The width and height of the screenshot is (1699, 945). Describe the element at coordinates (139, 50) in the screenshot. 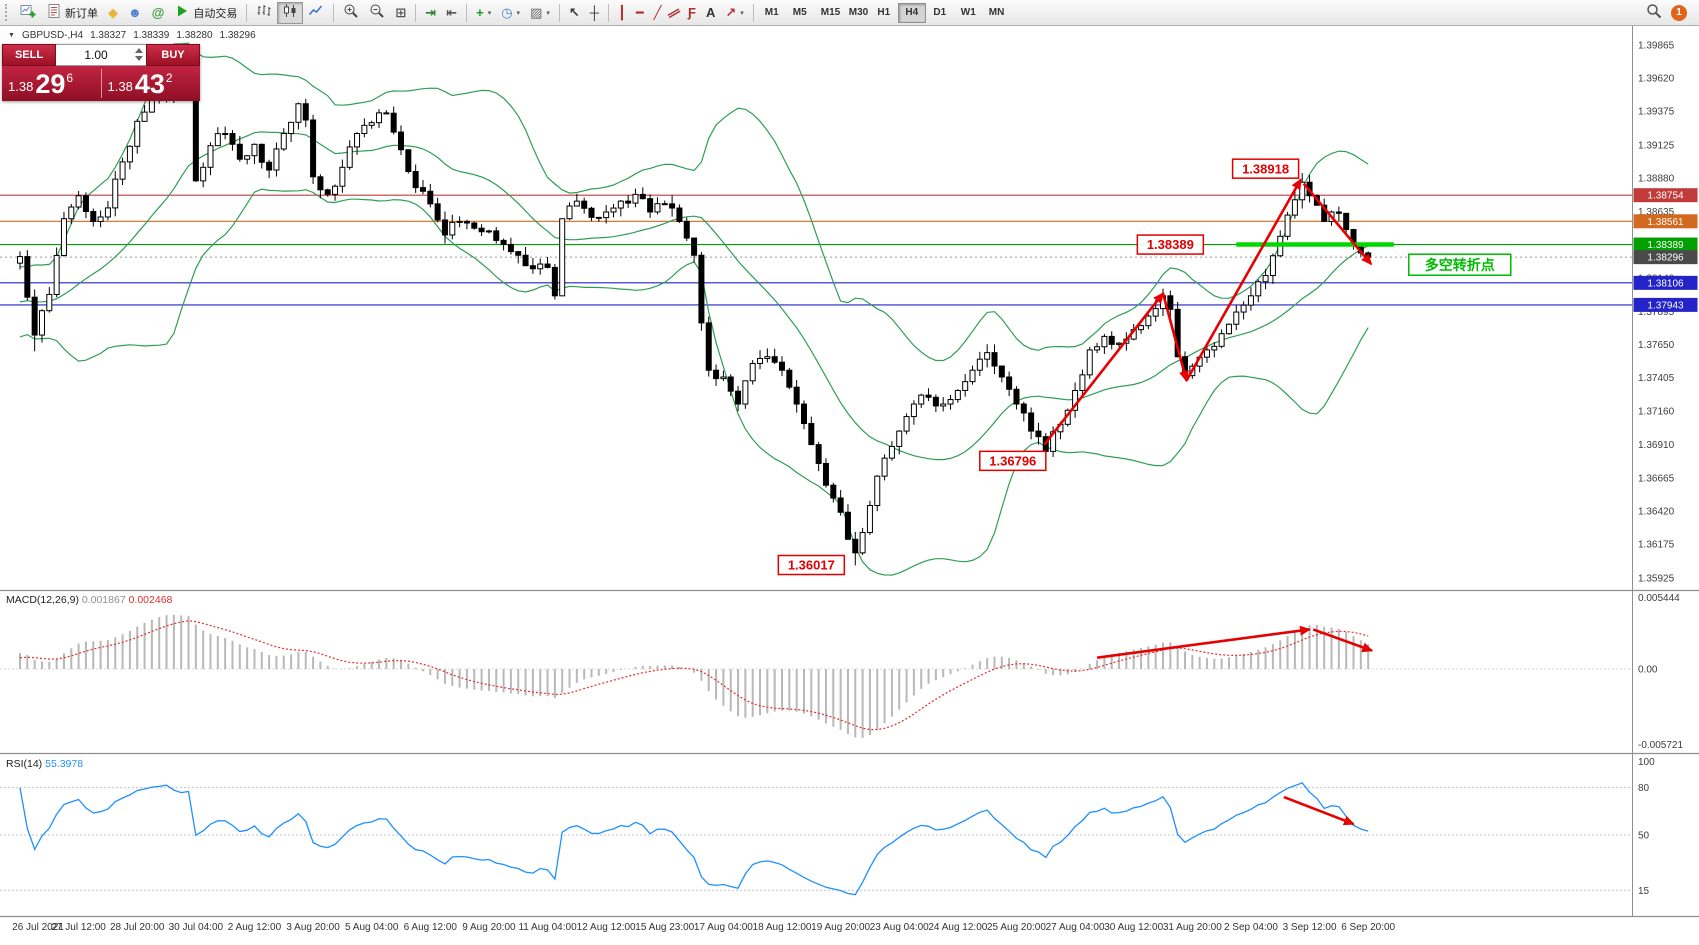

I see `volume-up-icon` at that location.